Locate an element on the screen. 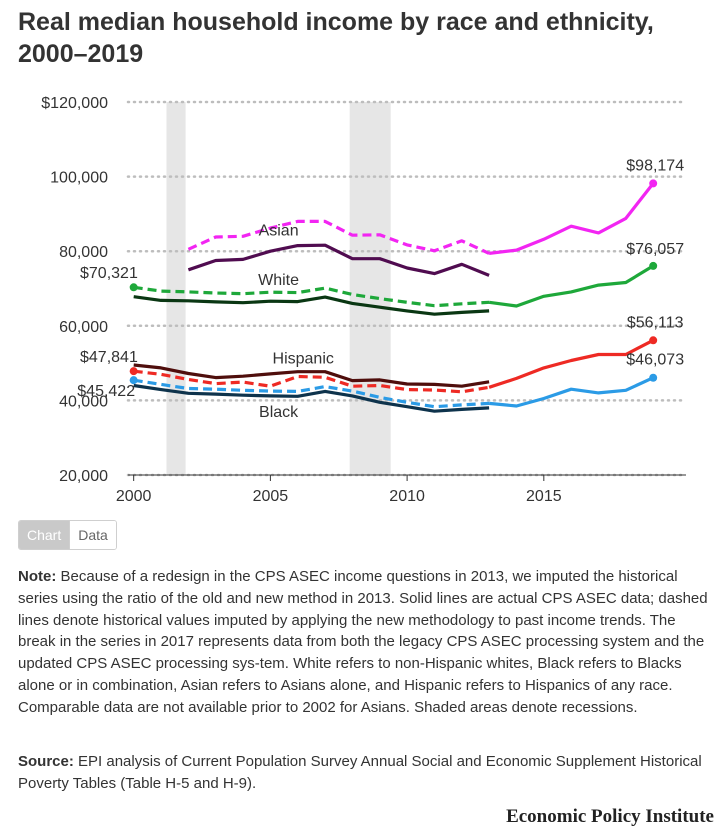  y-tick-label: 60,000 is located at coordinates (83, 327).